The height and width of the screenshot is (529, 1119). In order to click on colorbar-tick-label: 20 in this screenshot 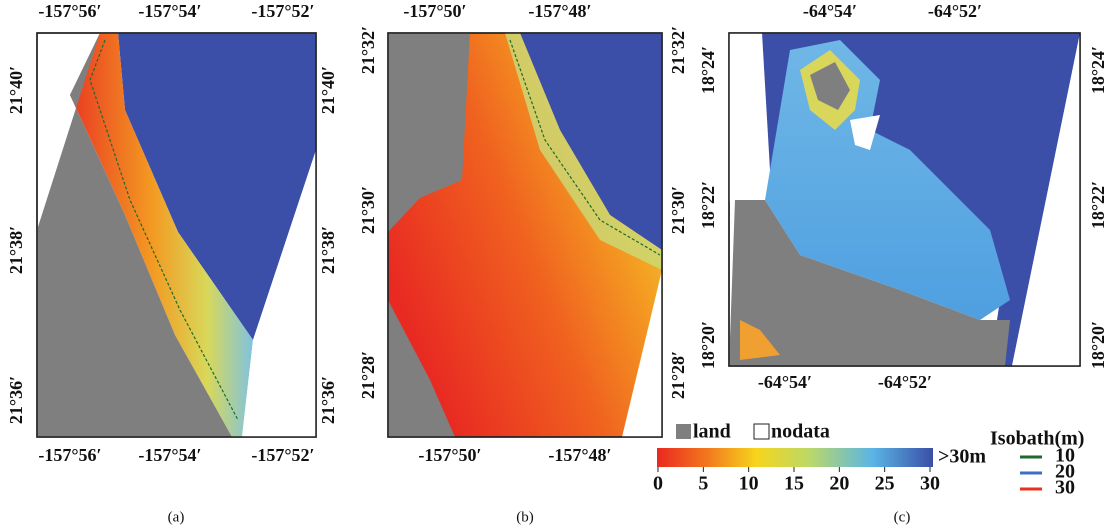, I will do `click(839, 484)`.